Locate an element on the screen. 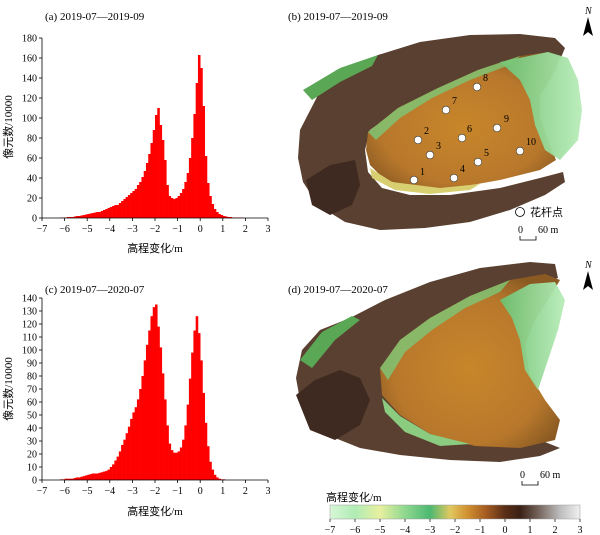 The width and height of the screenshot is (600, 535). x-tick-label: −1 is located at coordinates (177, 491).